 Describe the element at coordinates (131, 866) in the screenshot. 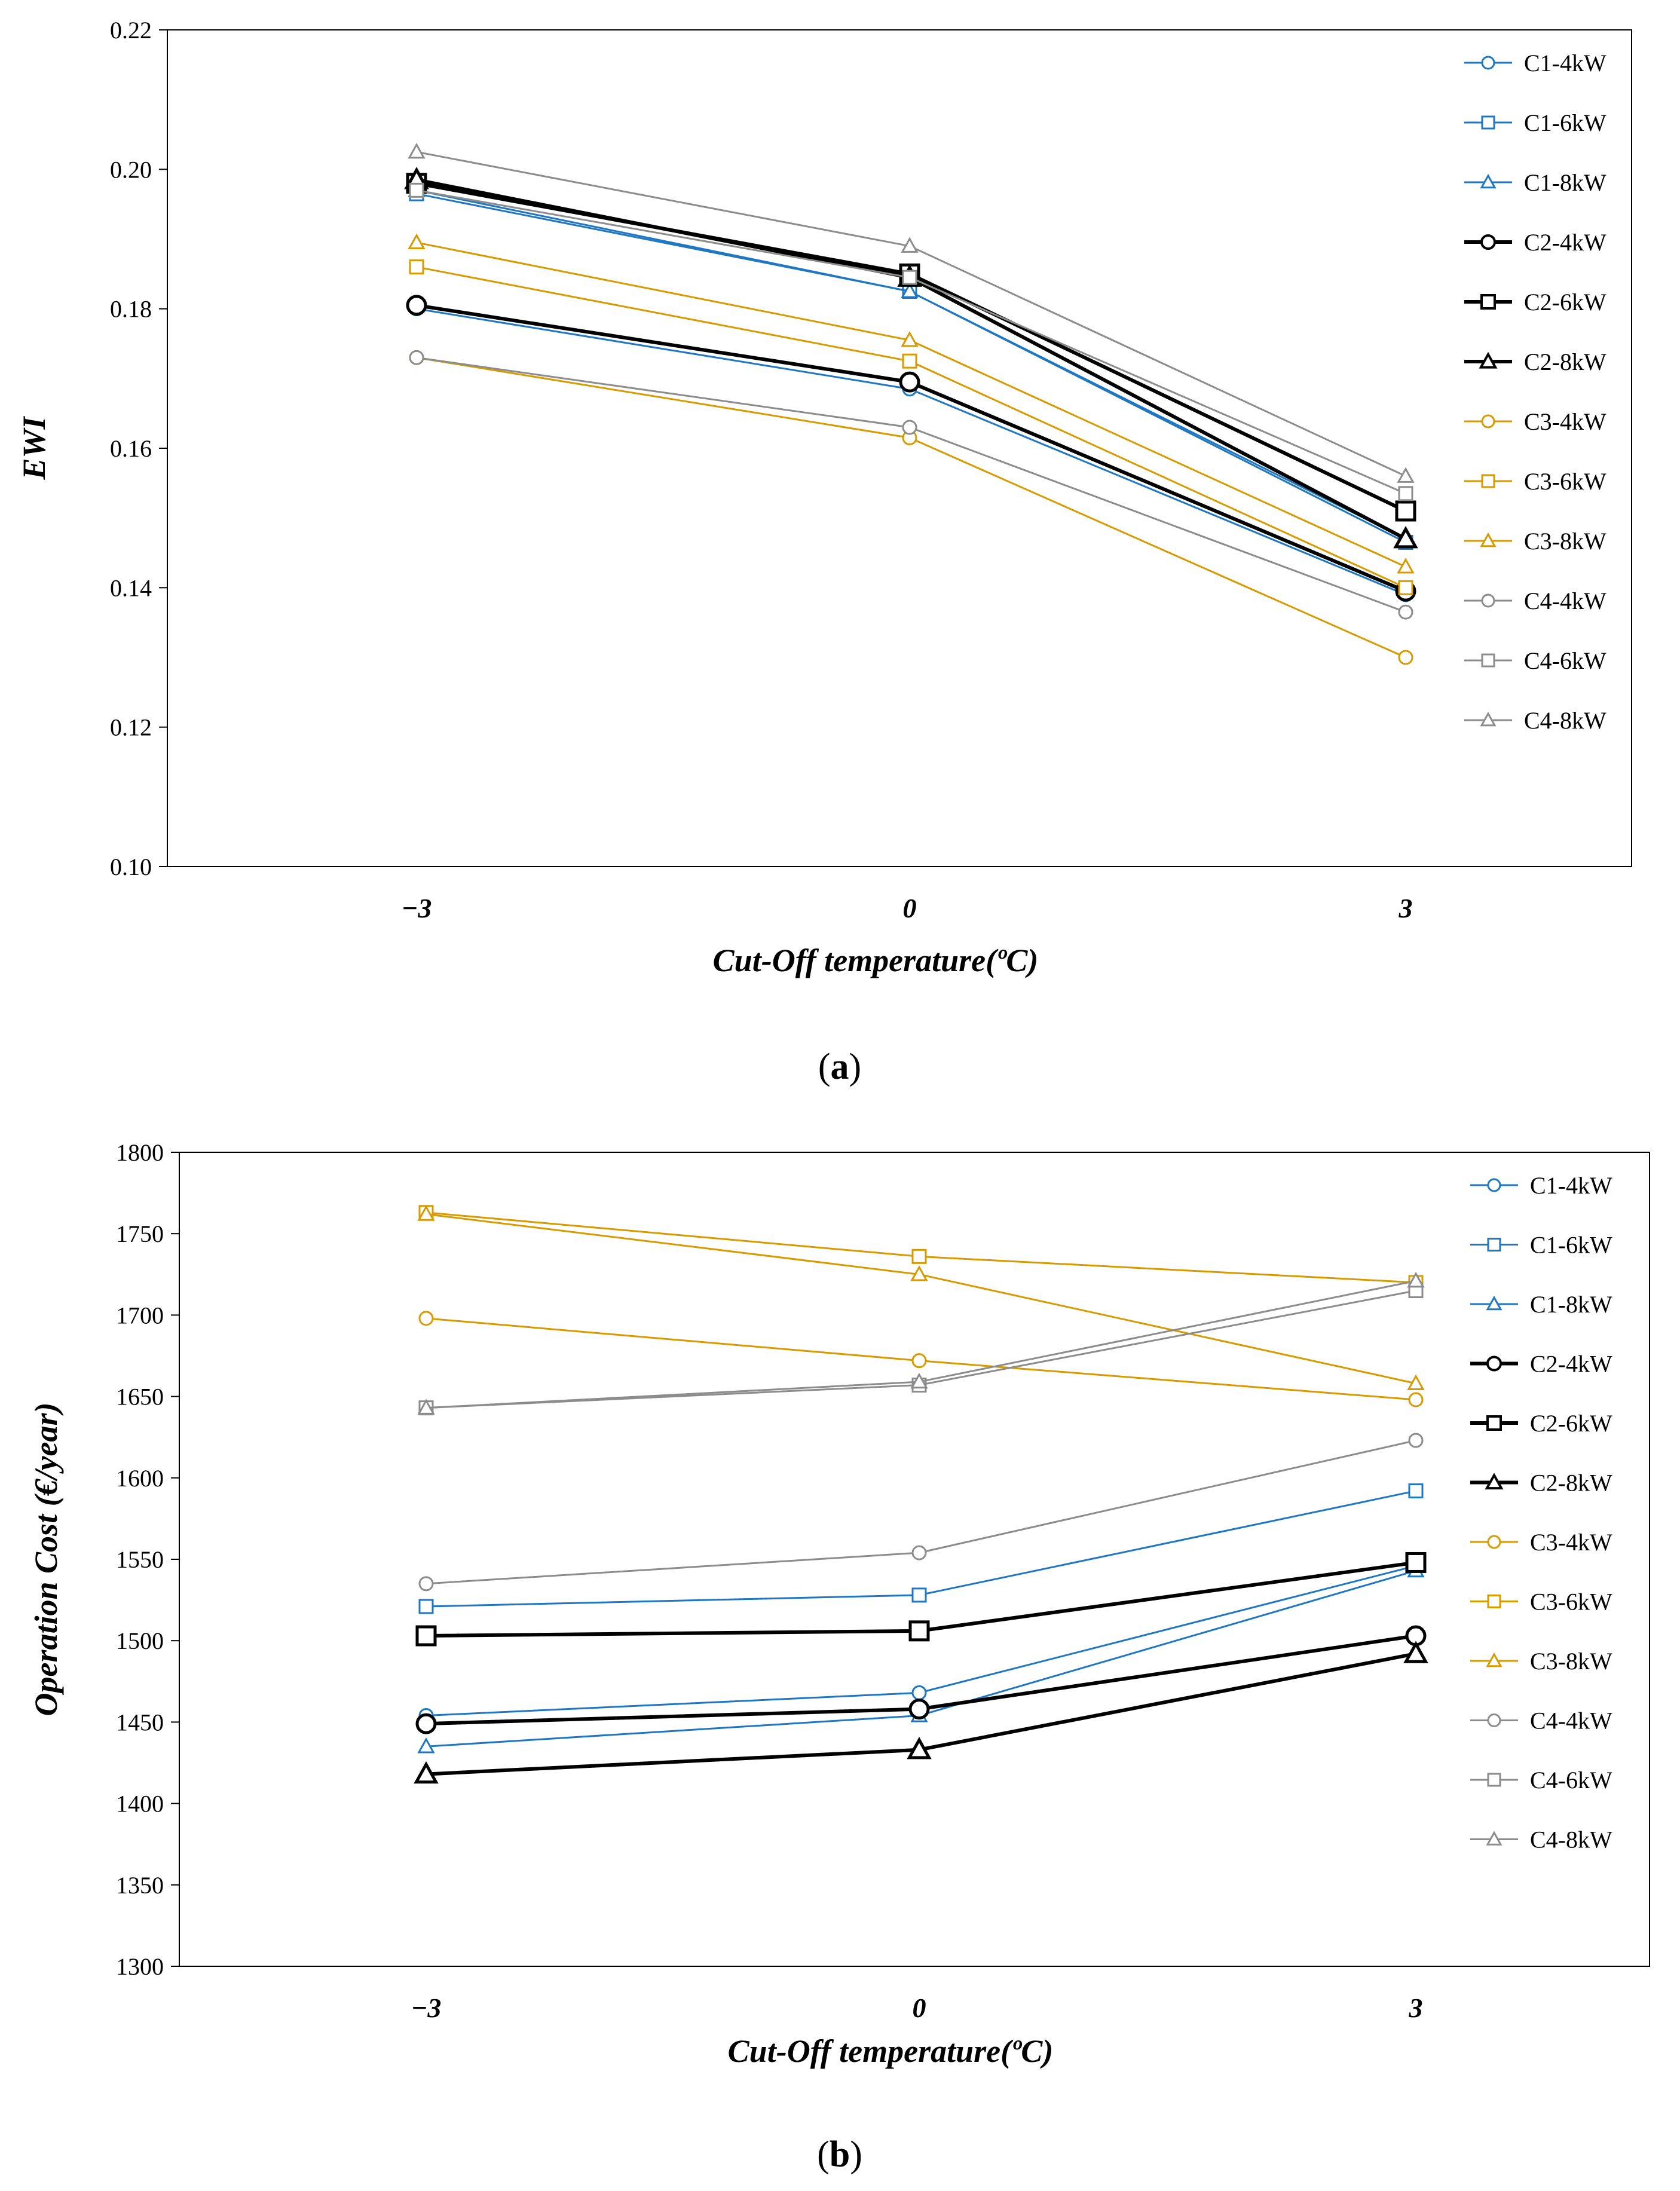

I see `y-tick-label: 0.10` at that location.